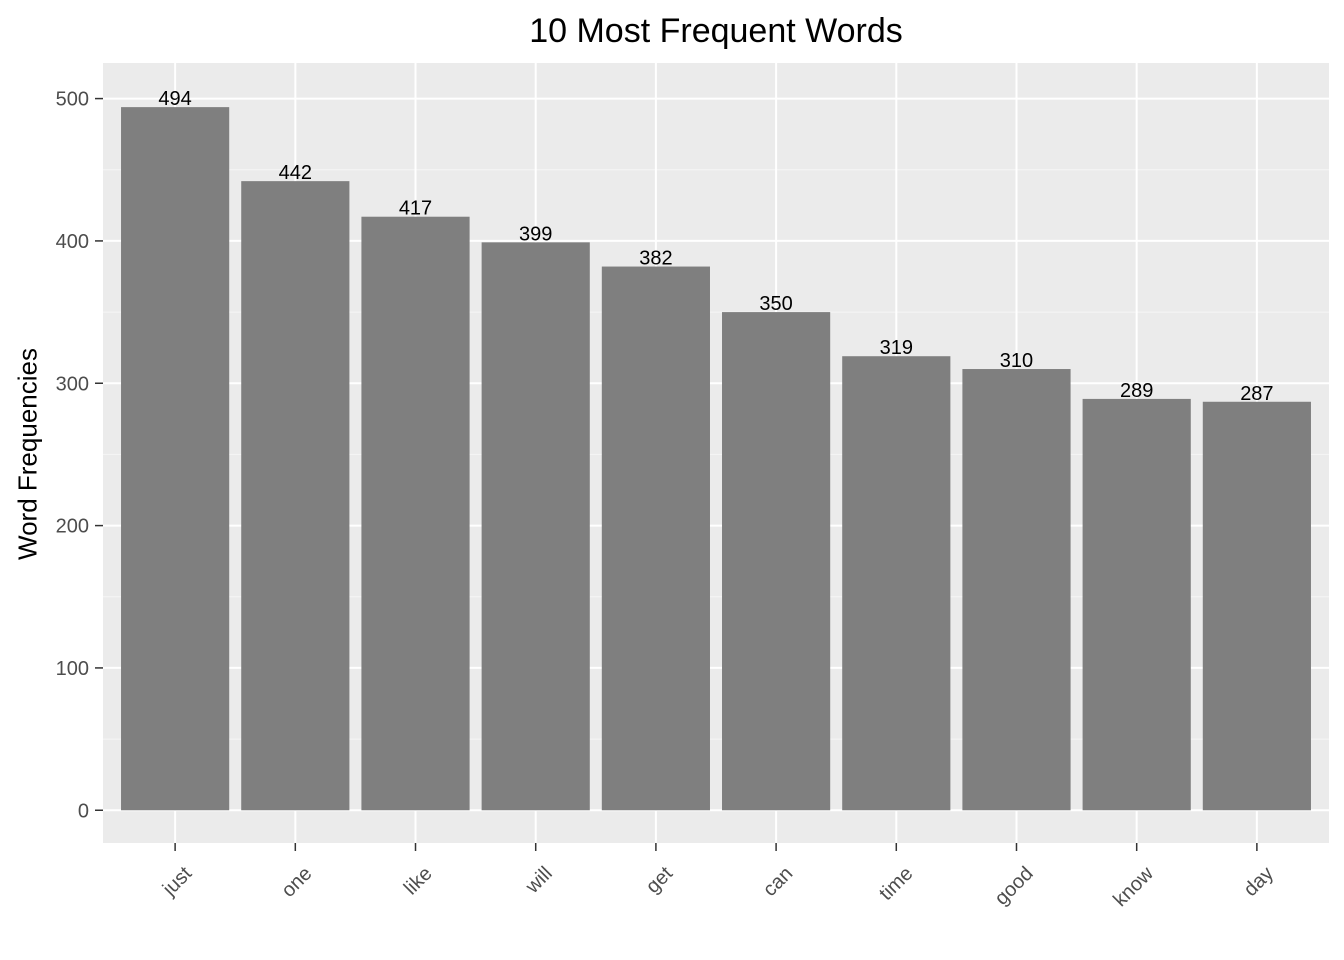 This screenshot has width=1344, height=960. What do you see at coordinates (716, 31) in the screenshot?
I see `chart-title: 10 Most Frequent Words` at bounding box center [716, 31].